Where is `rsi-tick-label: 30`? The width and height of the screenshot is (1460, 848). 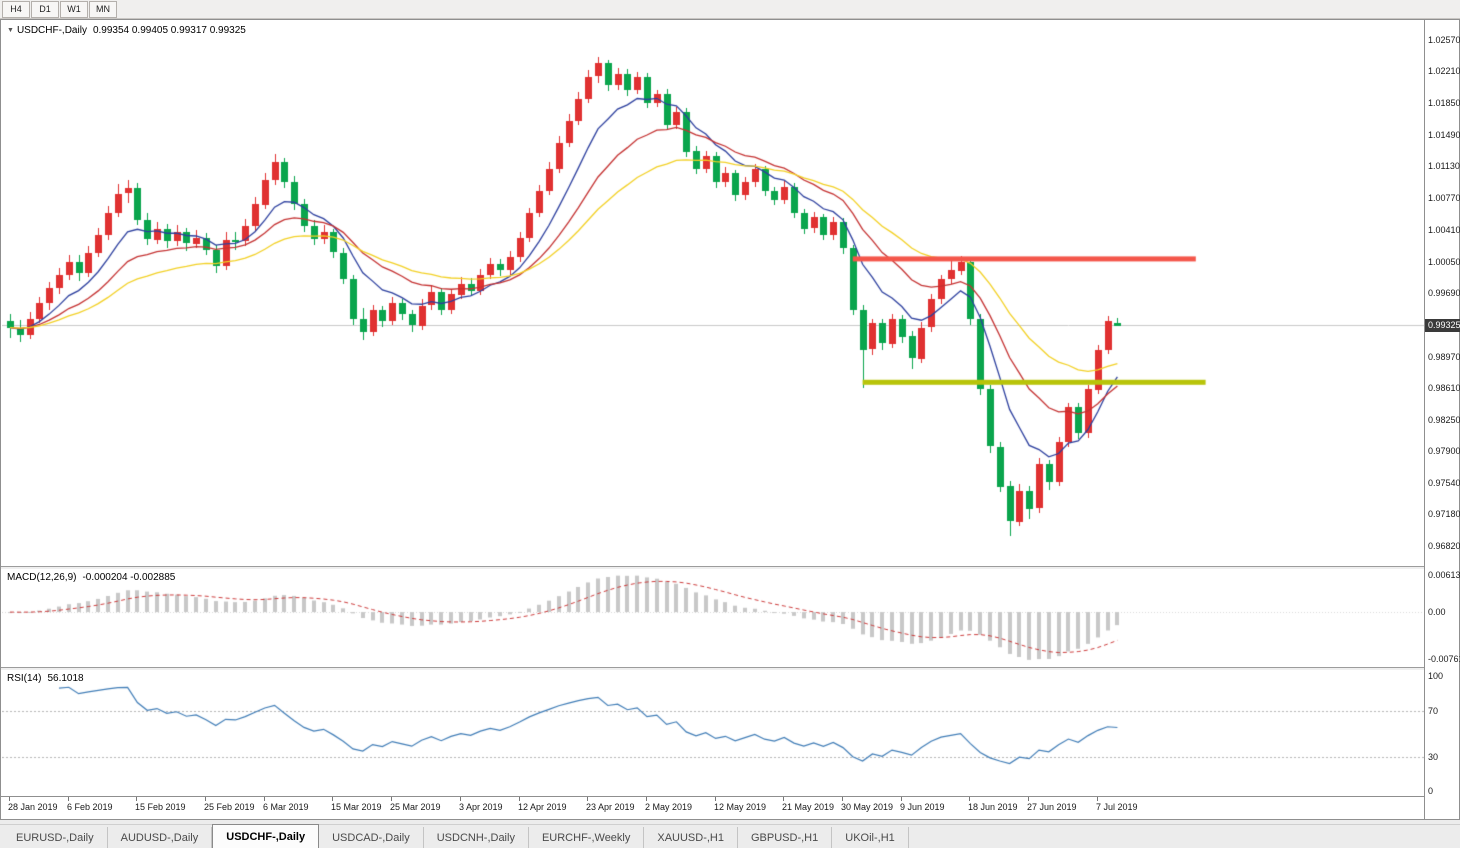 rsi-tick-label: 30 is located at coordinates (1433, 756).